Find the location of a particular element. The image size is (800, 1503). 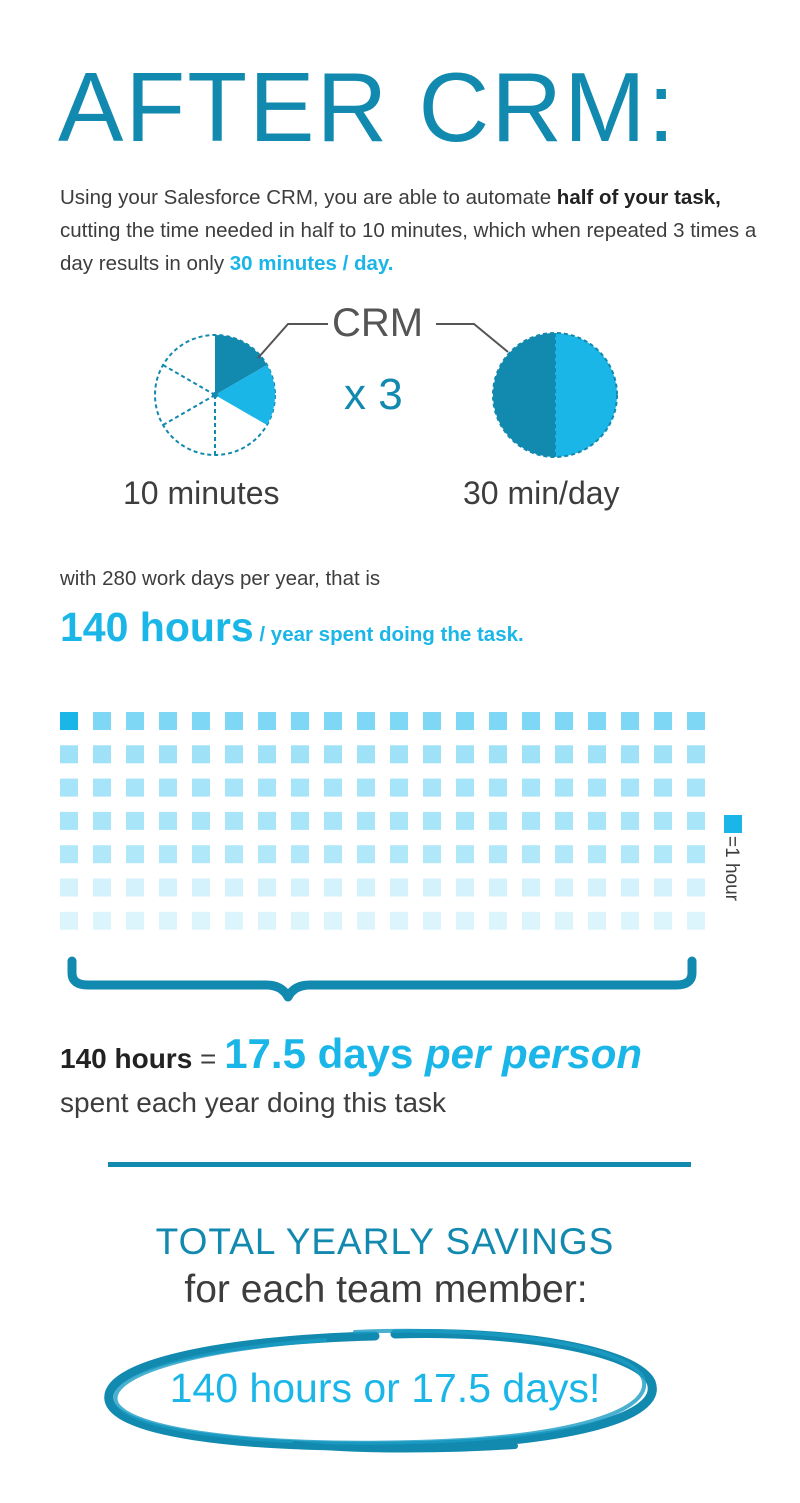

spent-text: spent each year doing this task is located at coordinates (253, 1102).